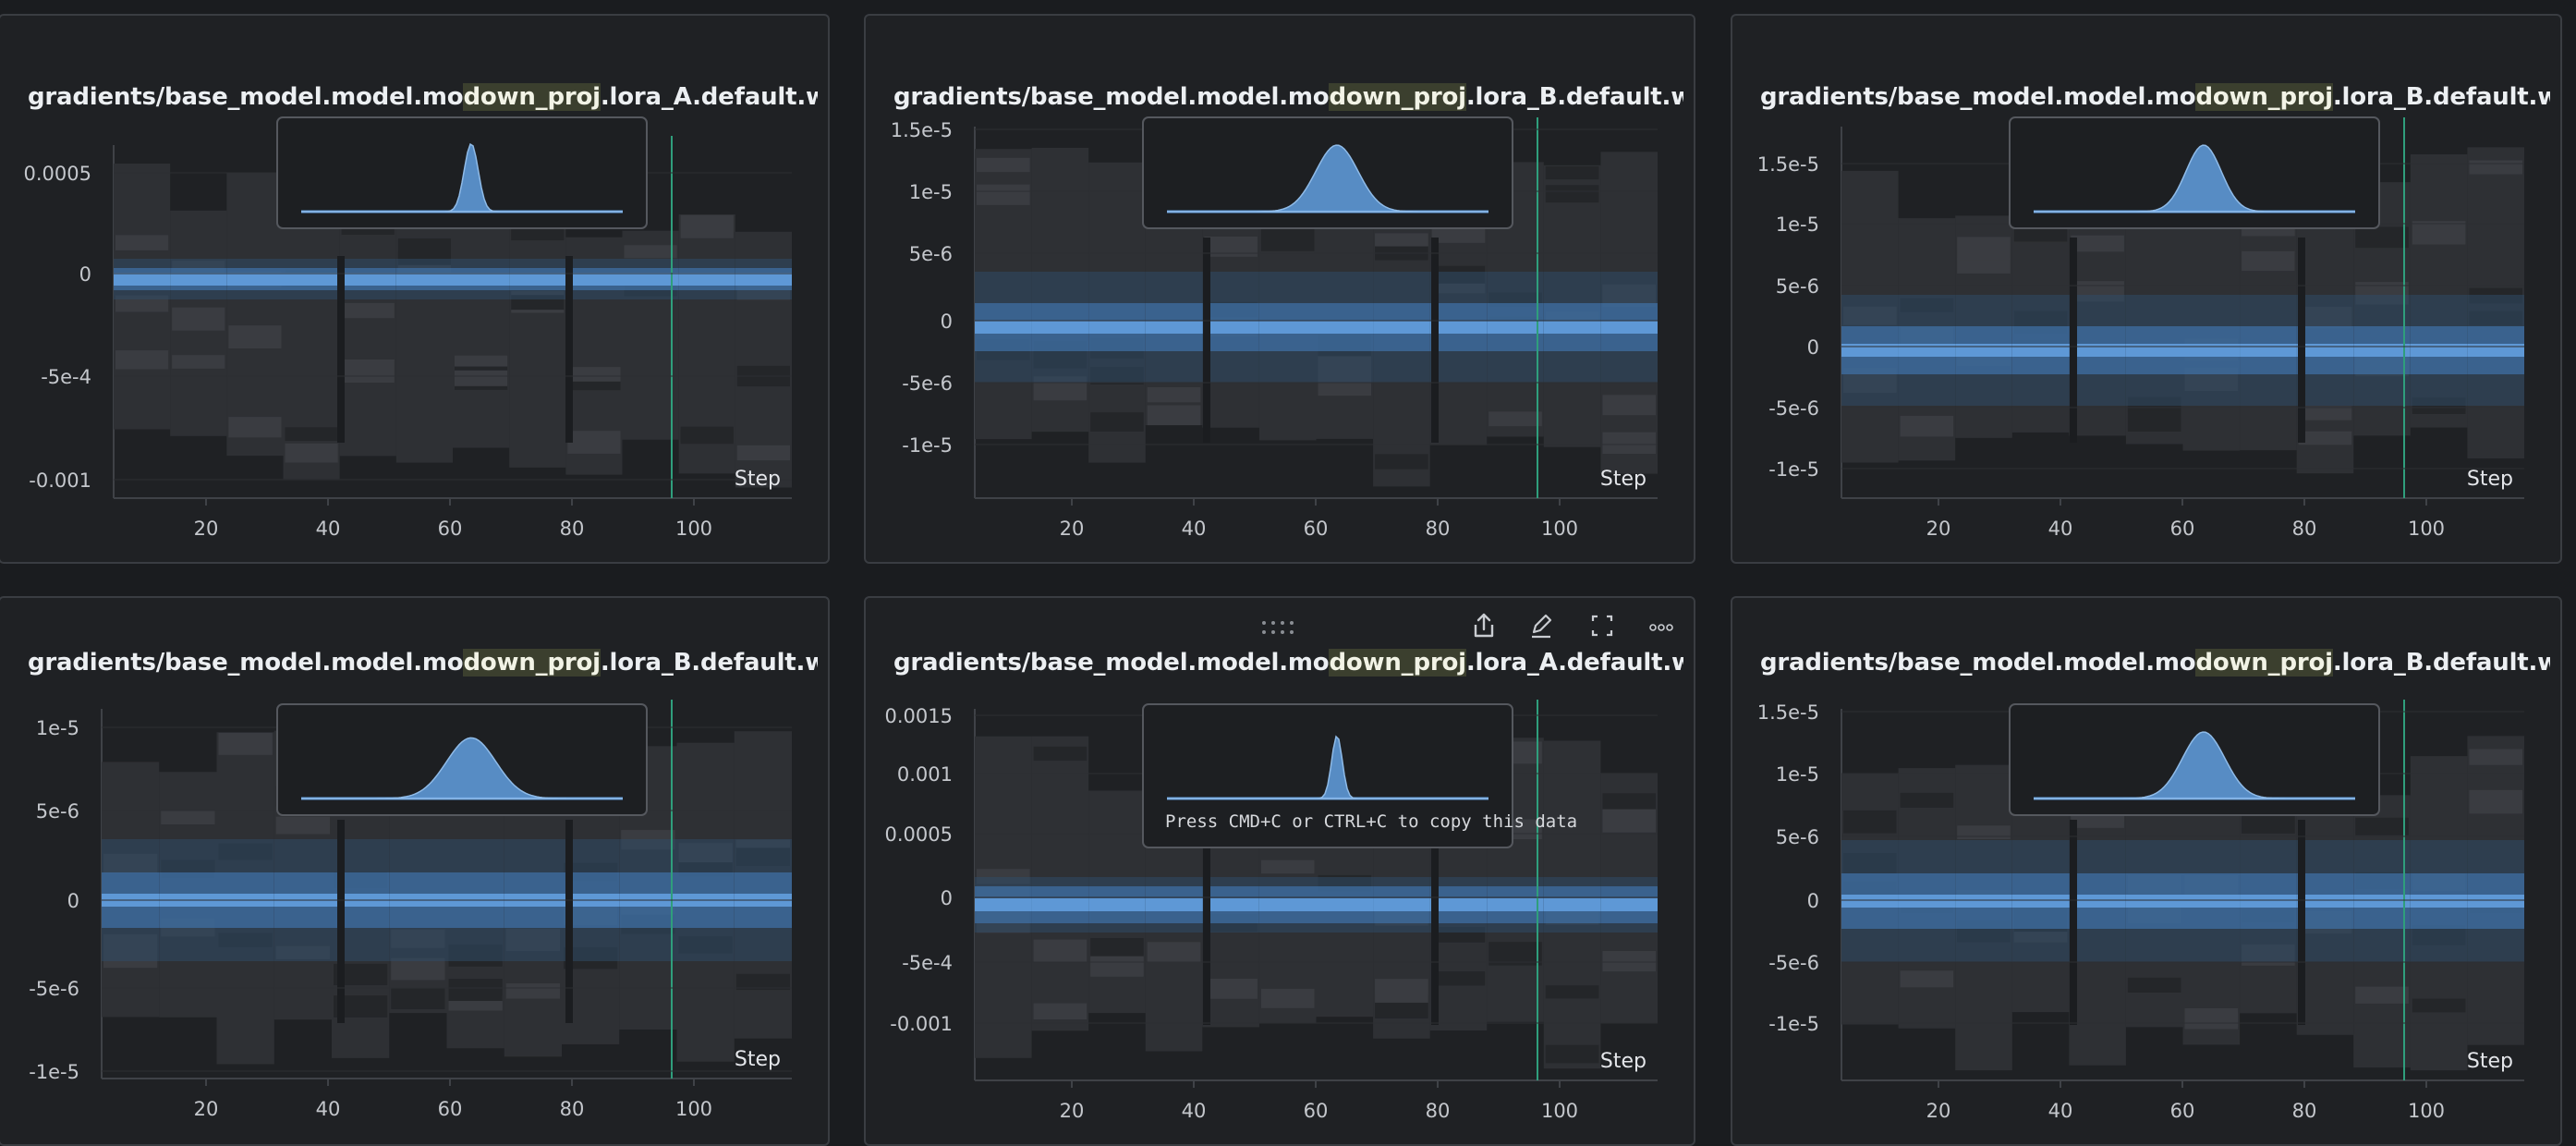  I want to click on distribution-histogram, so click(2194, 178).